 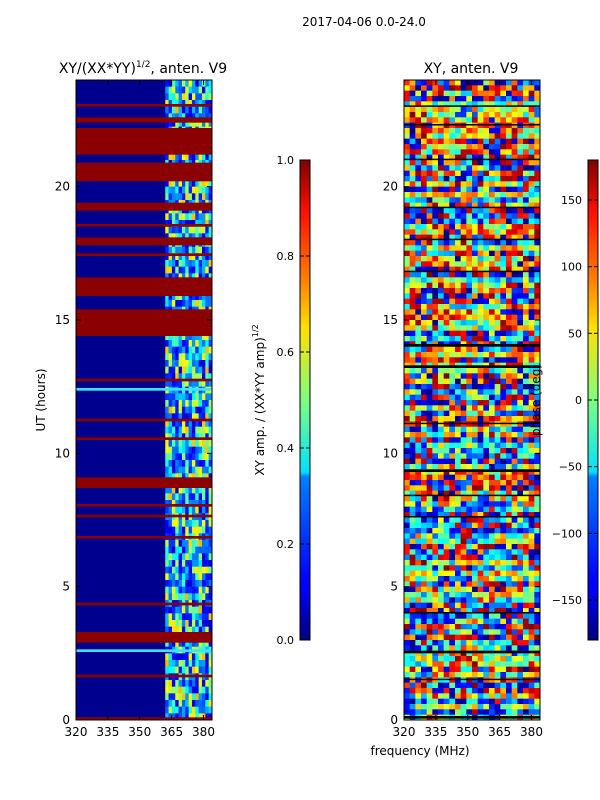 I want to click on amp-xtick-label: 320, so click(x=76, y=732).